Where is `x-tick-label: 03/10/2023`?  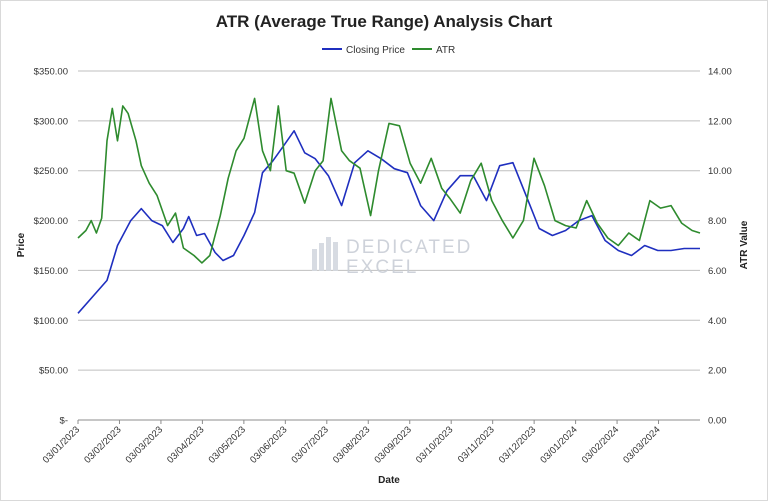
x-tick-label: 03/10/2023 is located at coordinates (434, 444).